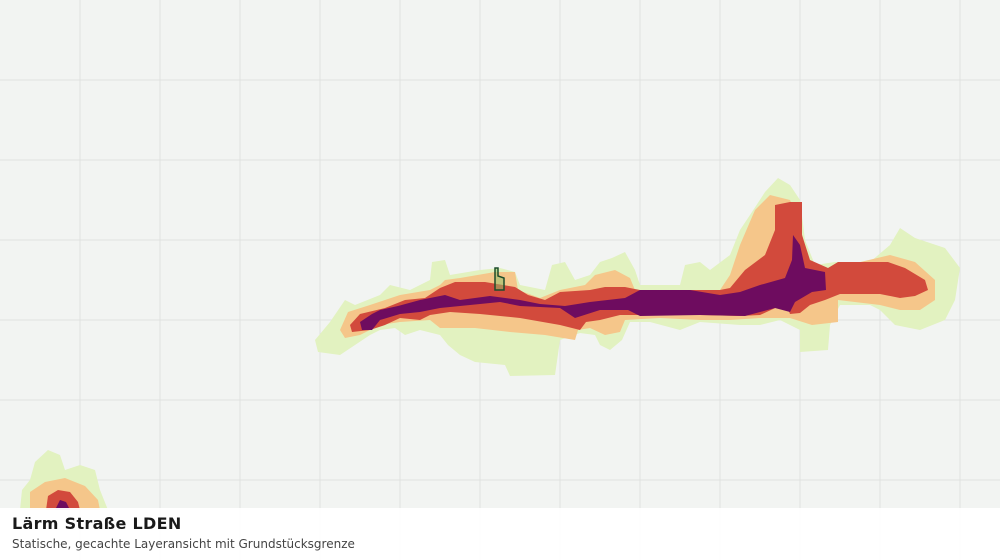 This screenshot has height=560, width=1000. Describe the element at coordinates (499, 279) in the screenshot. I see `parcel-boundary` at that location.